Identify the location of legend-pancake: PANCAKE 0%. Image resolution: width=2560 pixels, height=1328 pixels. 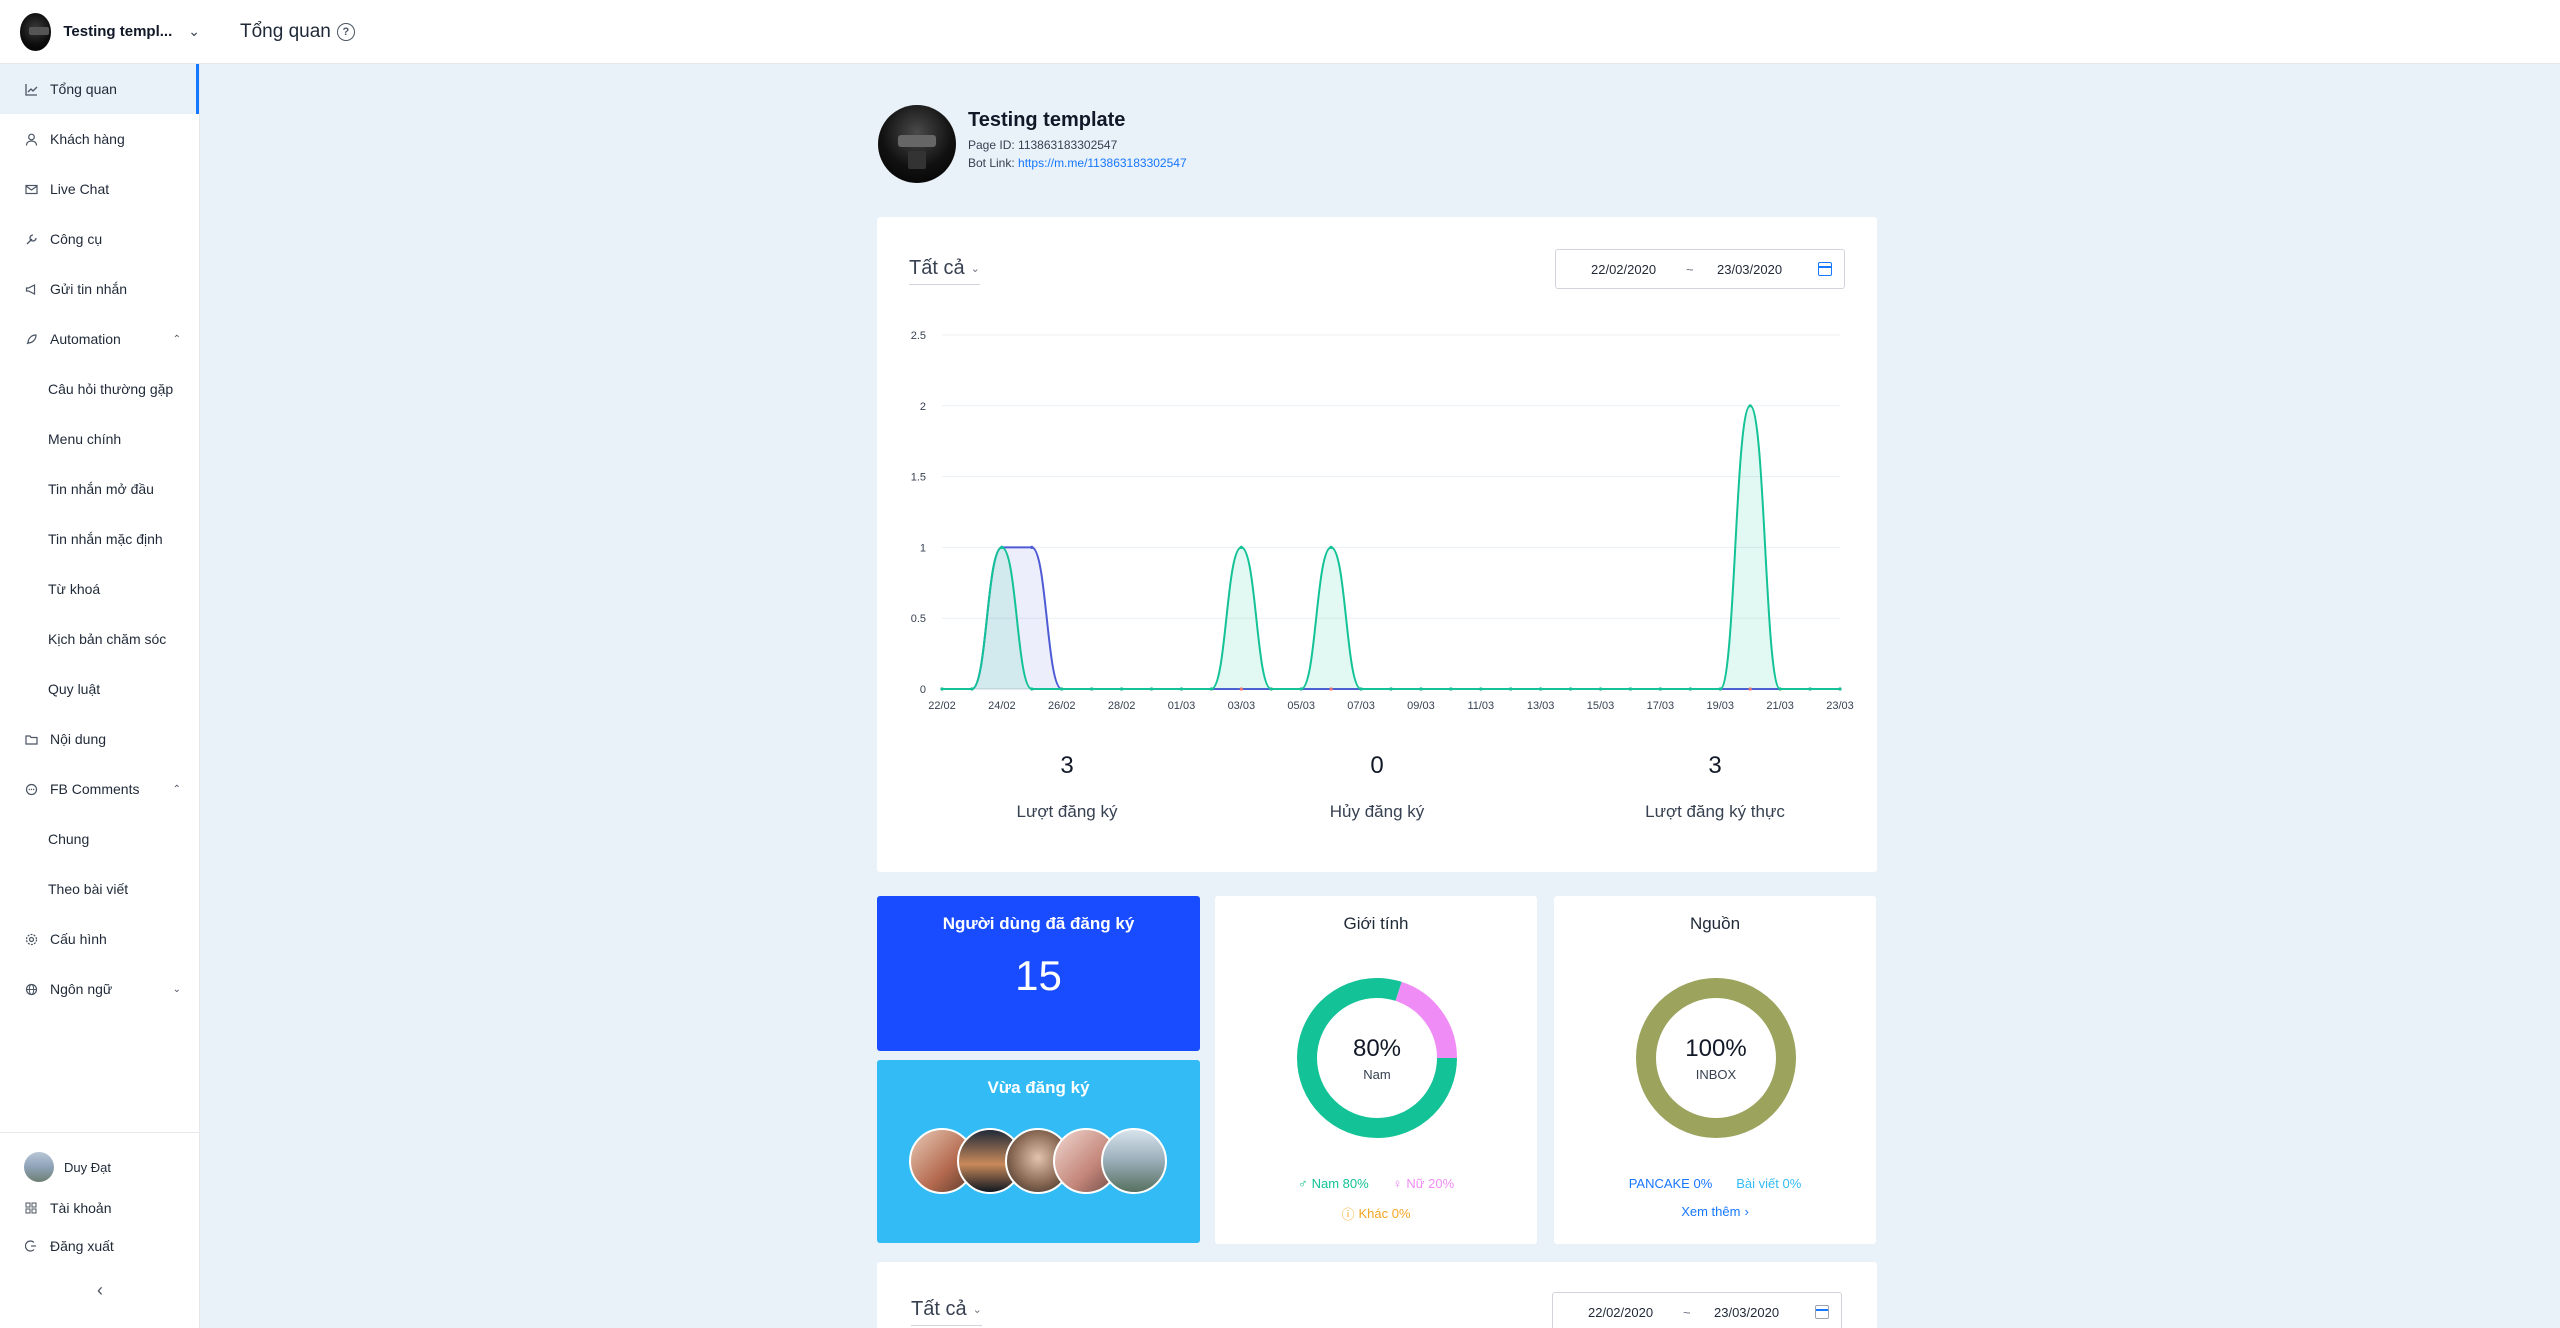
(1670, 1183).